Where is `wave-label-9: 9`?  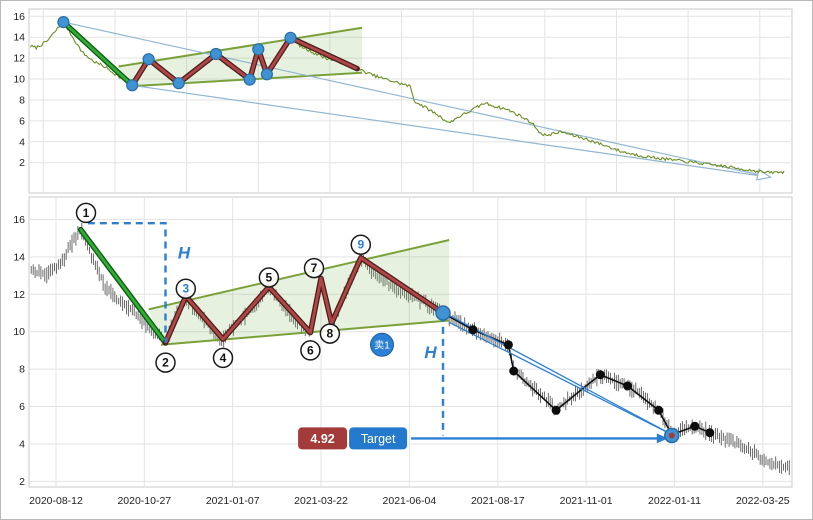 wave-label-9: 9 is located at coordinates (361, 244).